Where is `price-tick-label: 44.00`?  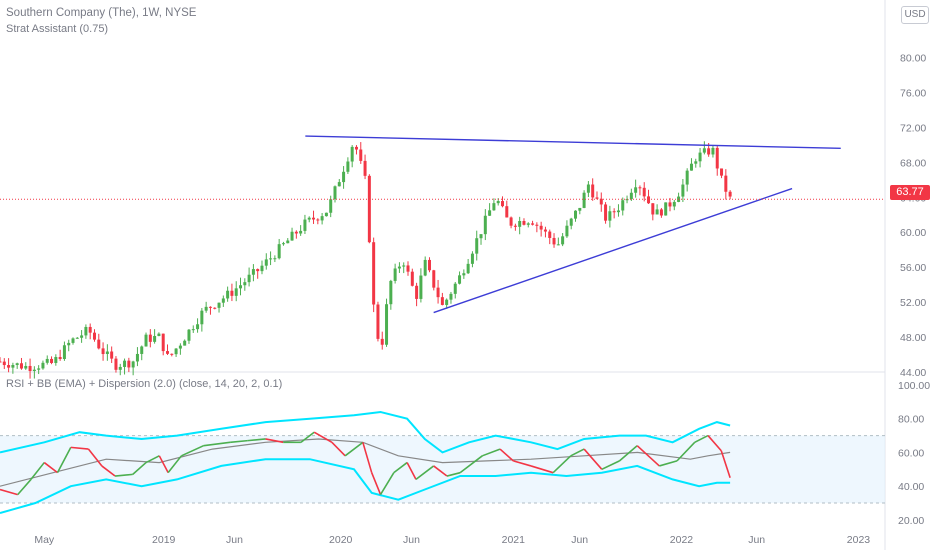 price-tick-label: 44.00 is located at coordinates (913, 373).